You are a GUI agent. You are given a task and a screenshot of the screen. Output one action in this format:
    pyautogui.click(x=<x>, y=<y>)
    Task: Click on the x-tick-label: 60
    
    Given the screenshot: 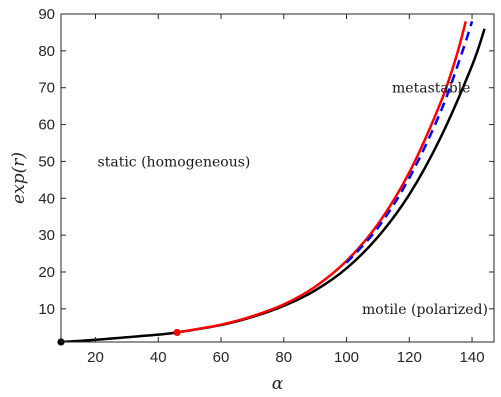 What is the action you would take?
    pyautogui.click(x=221, y=357)
    